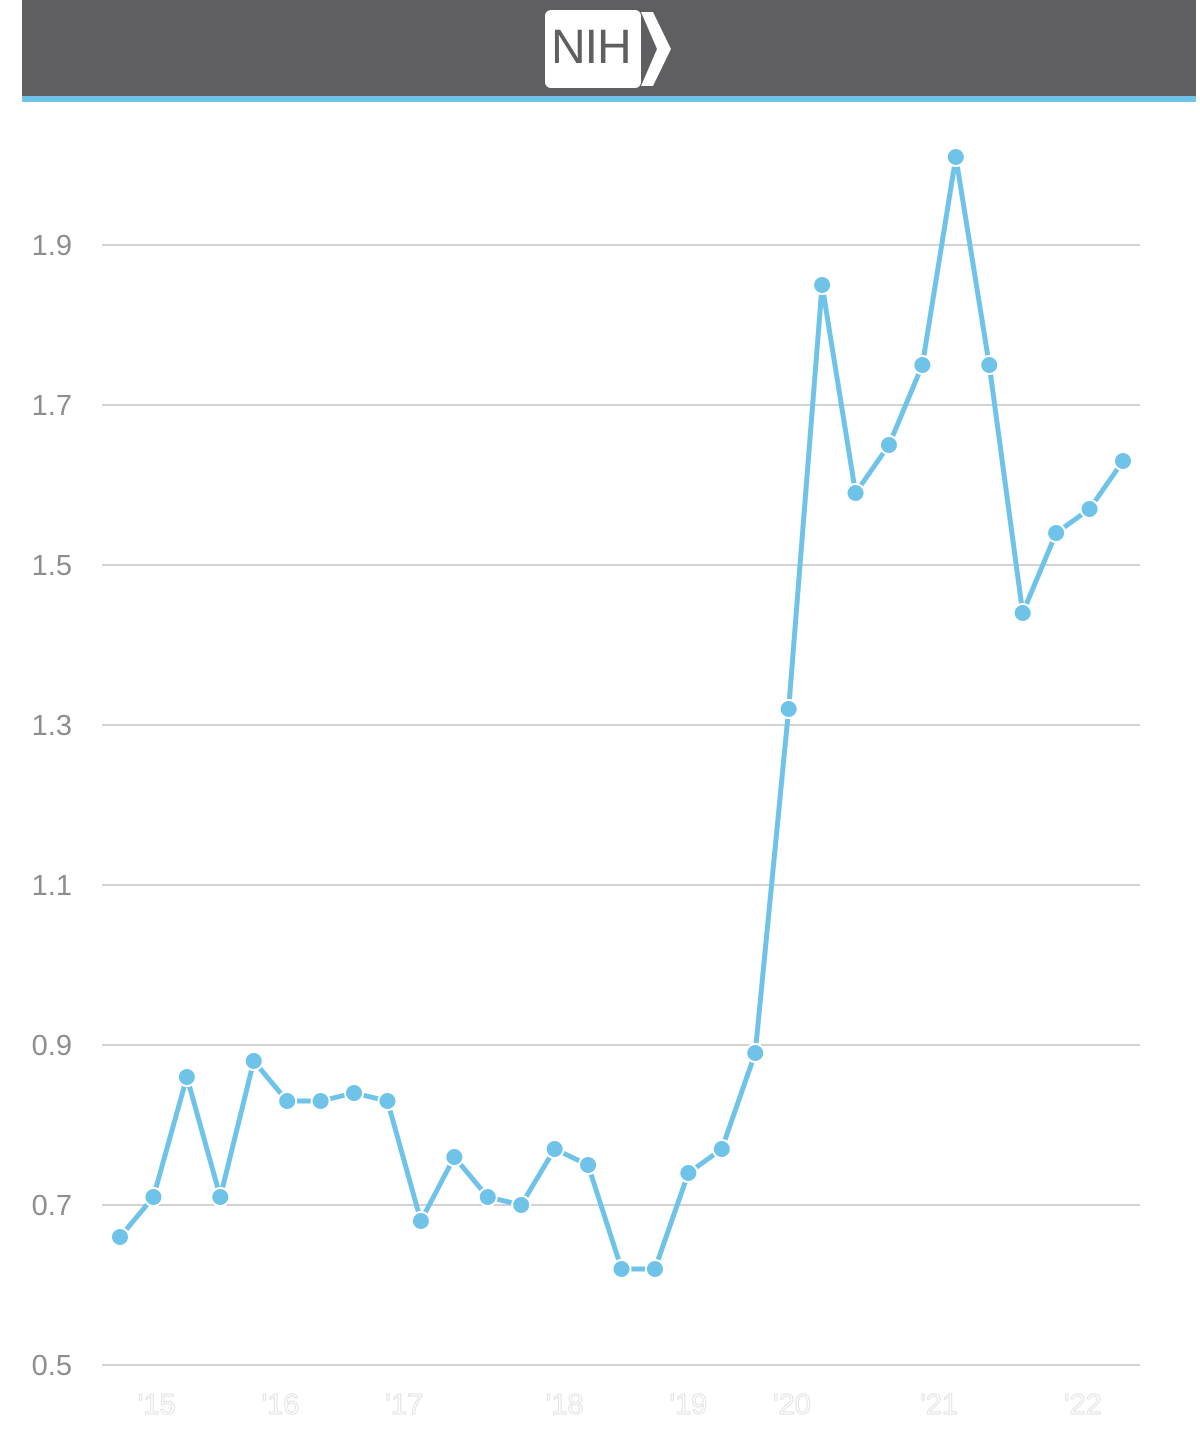 Image resolution: width=1200 pixels, height=1445 pixels. What do you see at coordinates (52, 246) in the screenshot?
I see `y-tick-label: 1.9` at bounding box center [52, 246].